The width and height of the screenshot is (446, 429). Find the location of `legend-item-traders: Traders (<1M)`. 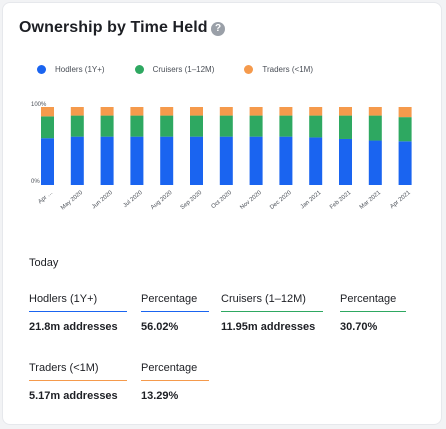

legend-item-traders: Traders (<1M) is located at coordinates (278, 69).